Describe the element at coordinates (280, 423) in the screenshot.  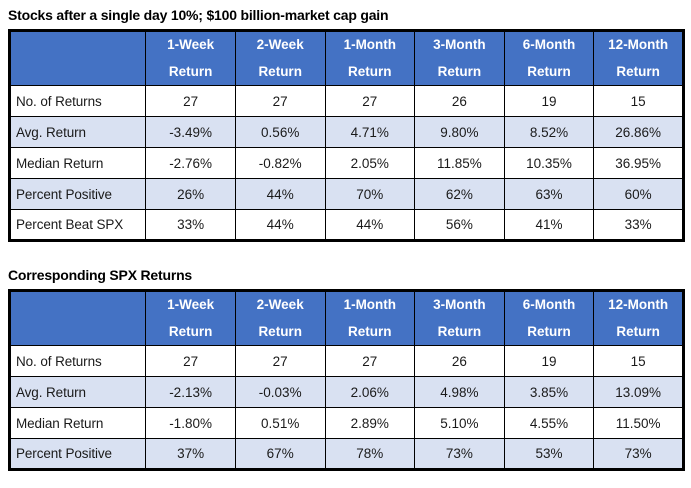
I see `data-cell: 0.51%` at that location.